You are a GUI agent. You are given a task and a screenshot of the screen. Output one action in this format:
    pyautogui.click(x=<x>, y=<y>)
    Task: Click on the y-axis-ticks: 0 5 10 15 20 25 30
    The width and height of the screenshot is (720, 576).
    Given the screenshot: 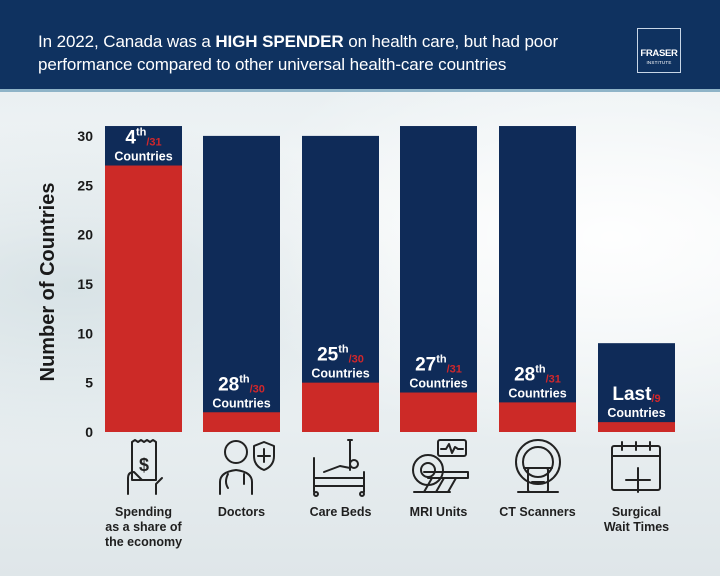 What is the action you would take?
    pyautogui.click(x=85, y=284)
    